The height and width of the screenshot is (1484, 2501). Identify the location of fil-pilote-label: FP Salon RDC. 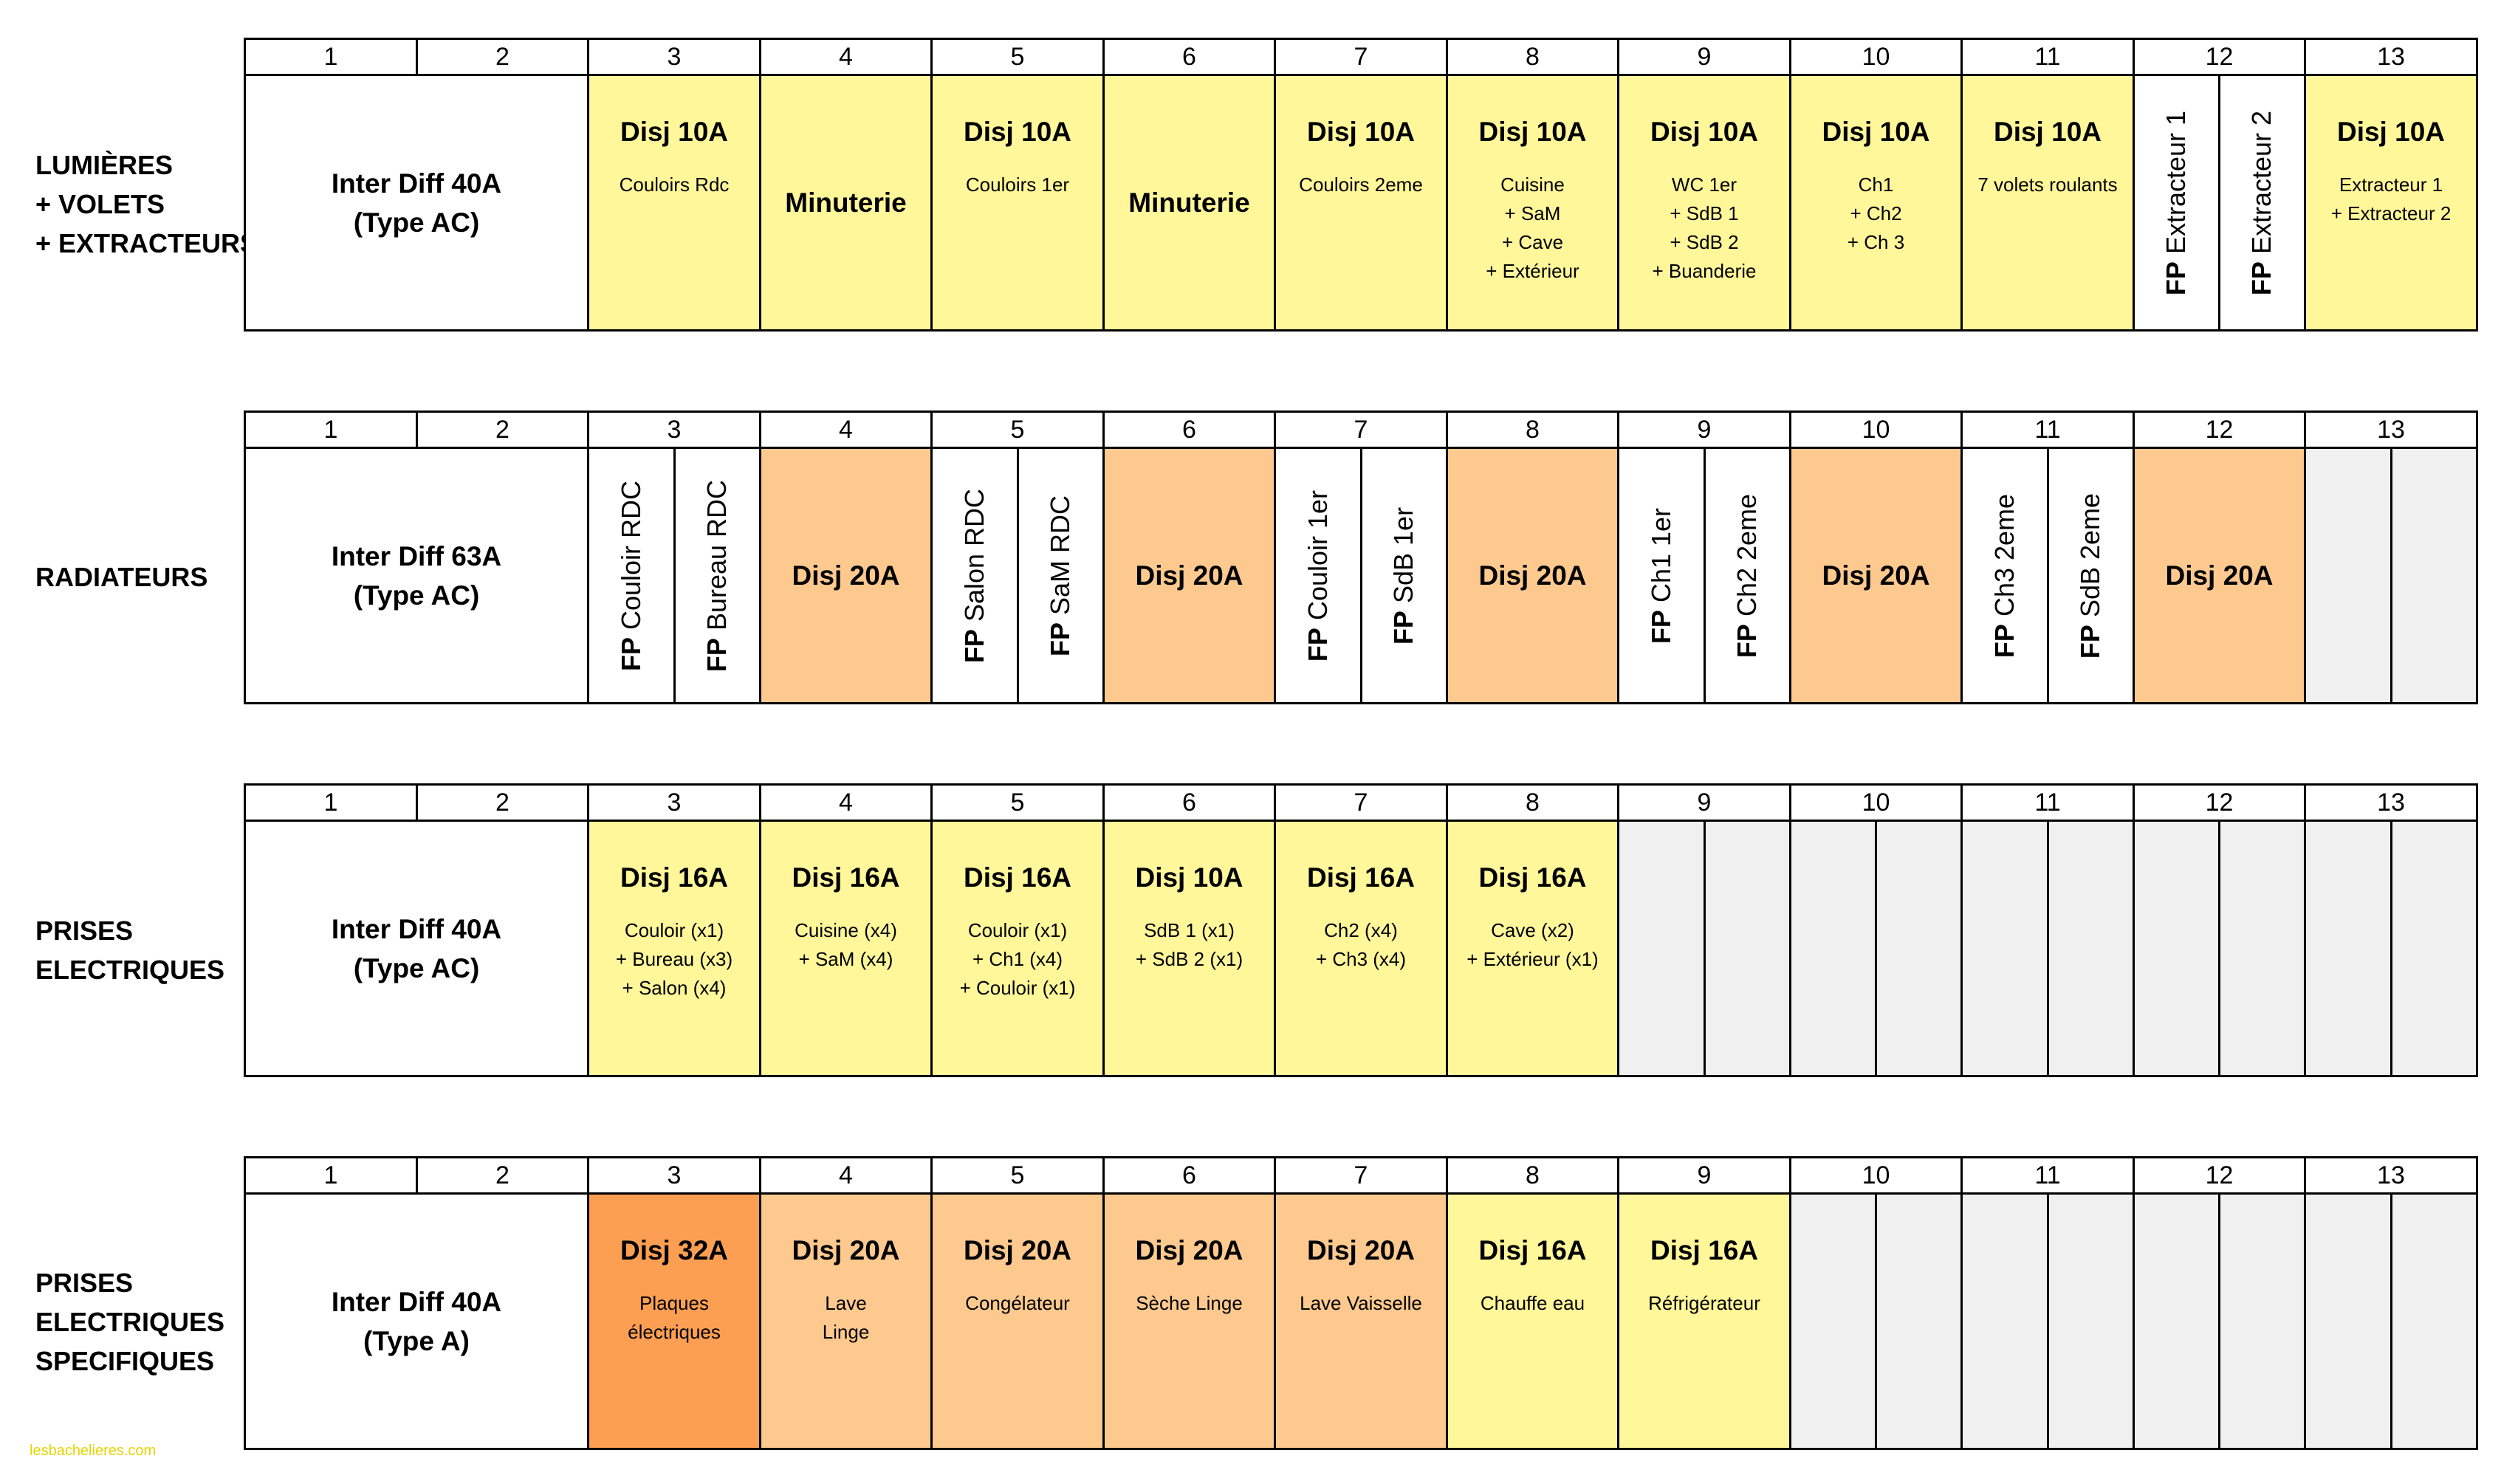
(975, 575).